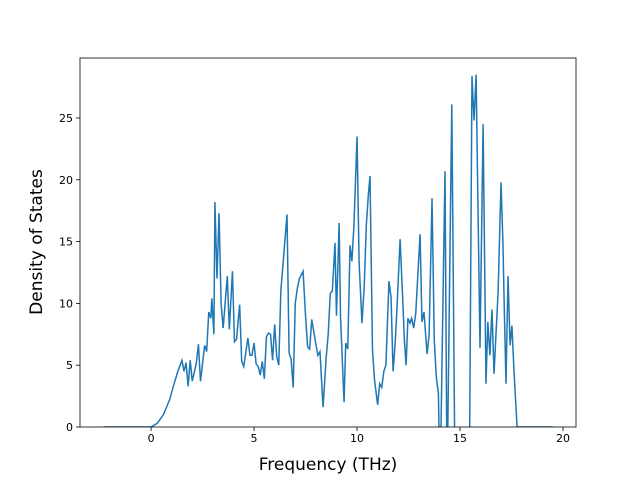 The height and width of the screenshot is (480, 640). I want to click on y-axis-label: Density of States, so click(37, 242).